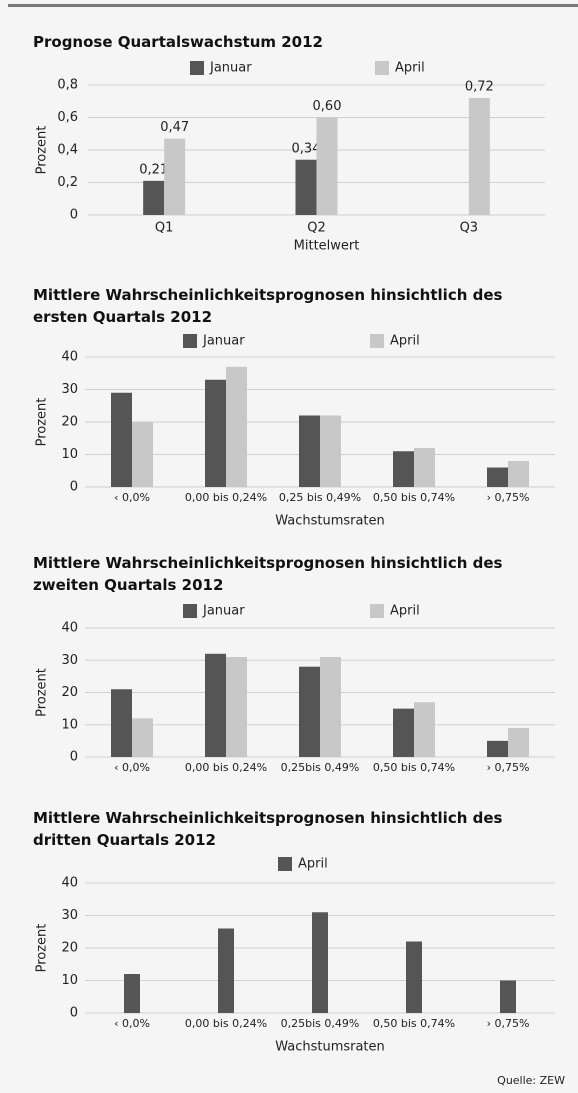  What do you see at coordinates (67, 117) in the screenshot?
I see `y-tick-label: 0,6` at bounding box center [67, 117].